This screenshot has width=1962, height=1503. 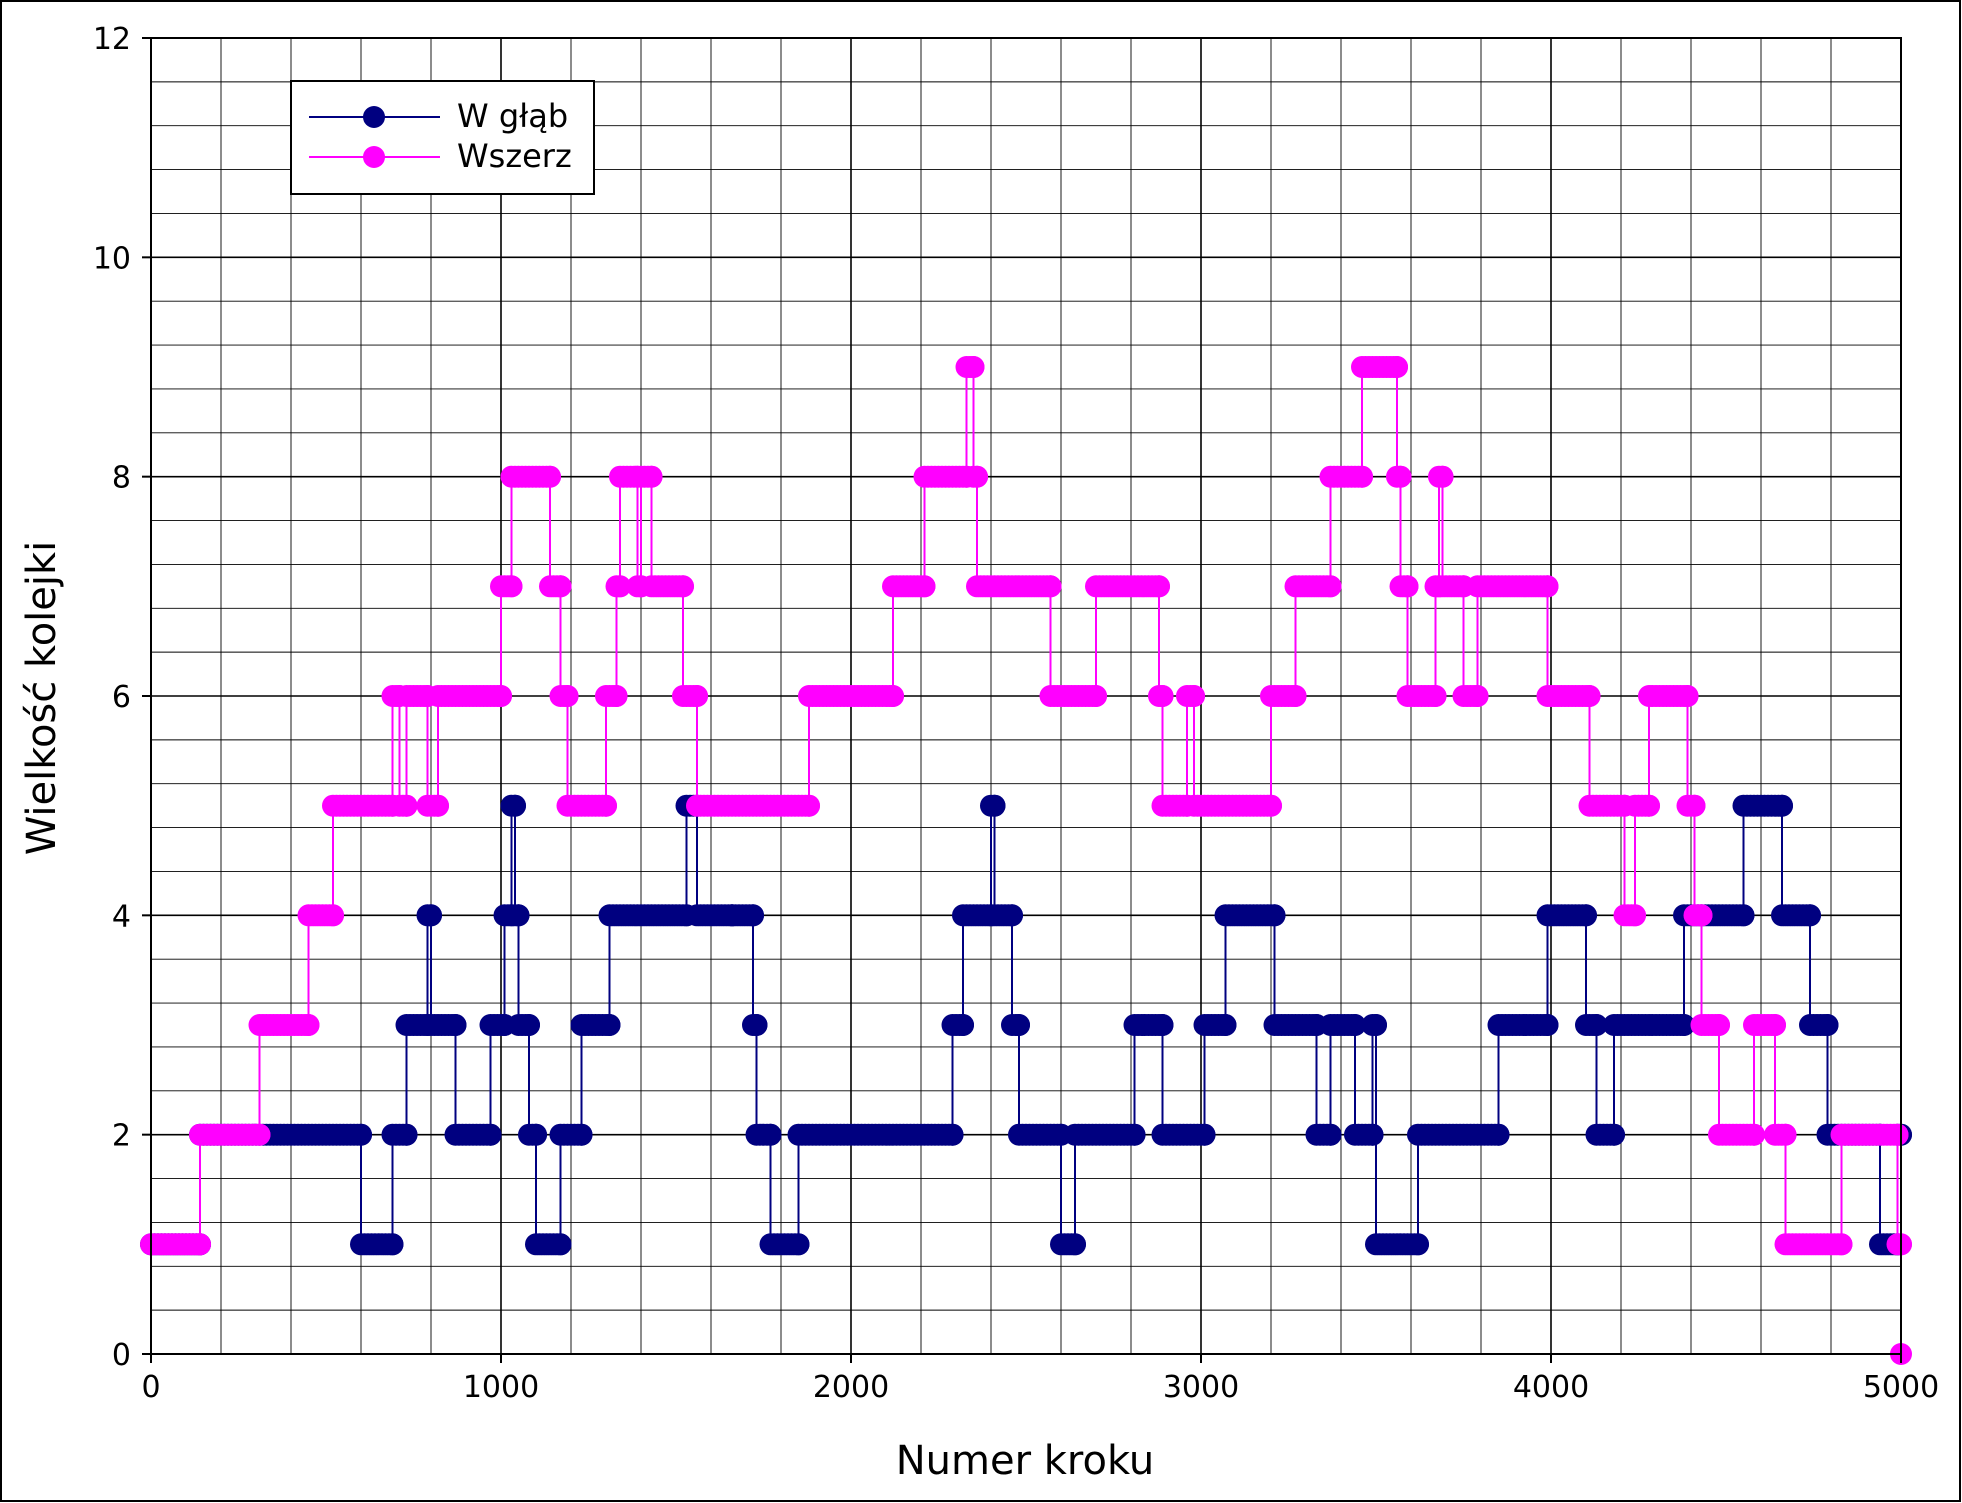 I want to click on y-axis-title: Wielkość kolejki, so click(x=42, y=698).